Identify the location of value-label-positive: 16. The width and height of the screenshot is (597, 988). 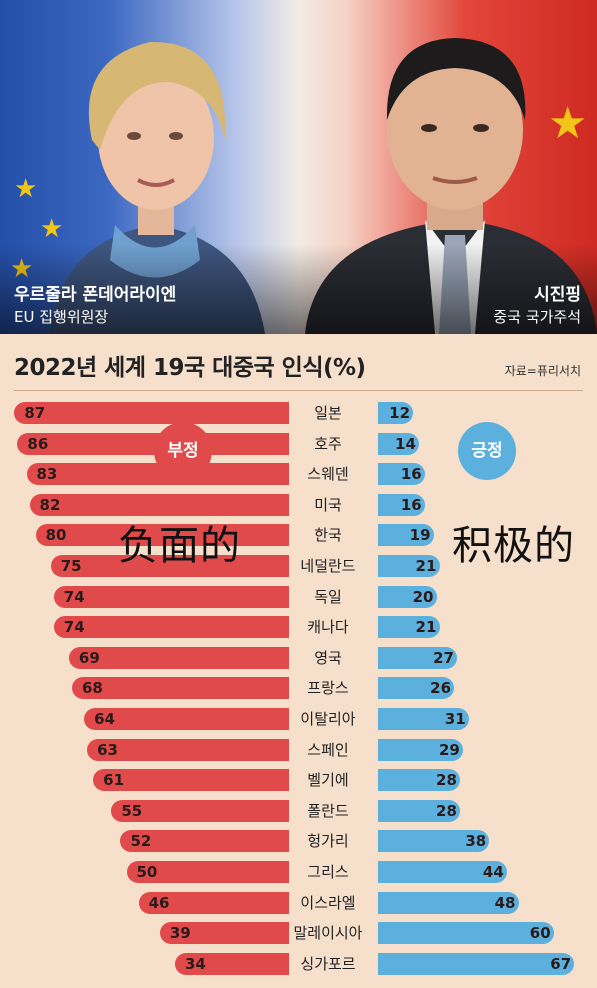
(411, 474).